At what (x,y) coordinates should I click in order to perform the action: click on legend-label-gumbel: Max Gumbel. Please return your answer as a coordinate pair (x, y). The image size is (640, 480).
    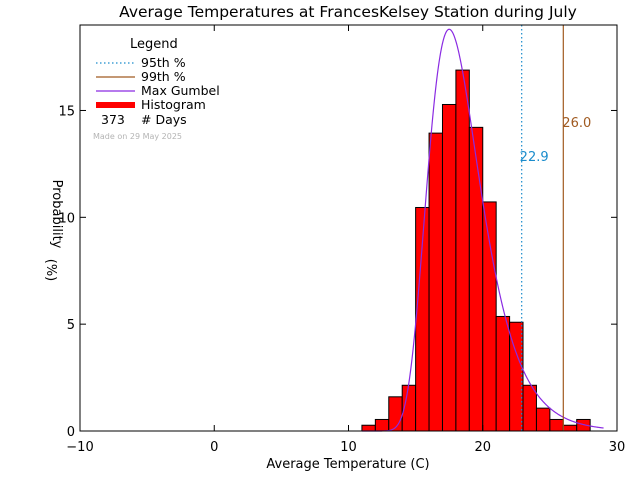
    Looking at the image, I should click on (180, 90).